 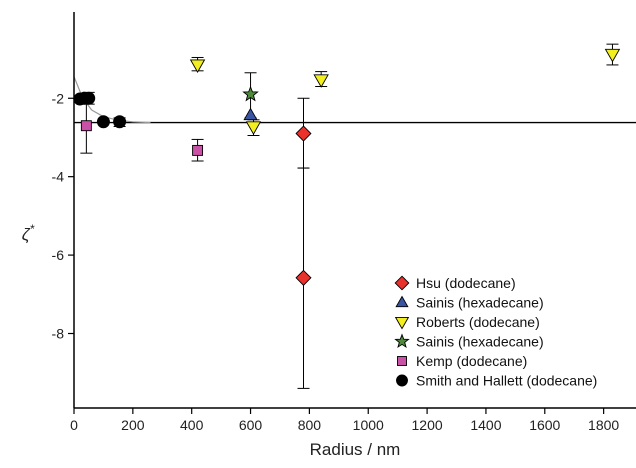 What do you see at coordinates (427, 425) in the screenshot?
I see `x-tick-label: 1200` at bounding box center [427, 425].